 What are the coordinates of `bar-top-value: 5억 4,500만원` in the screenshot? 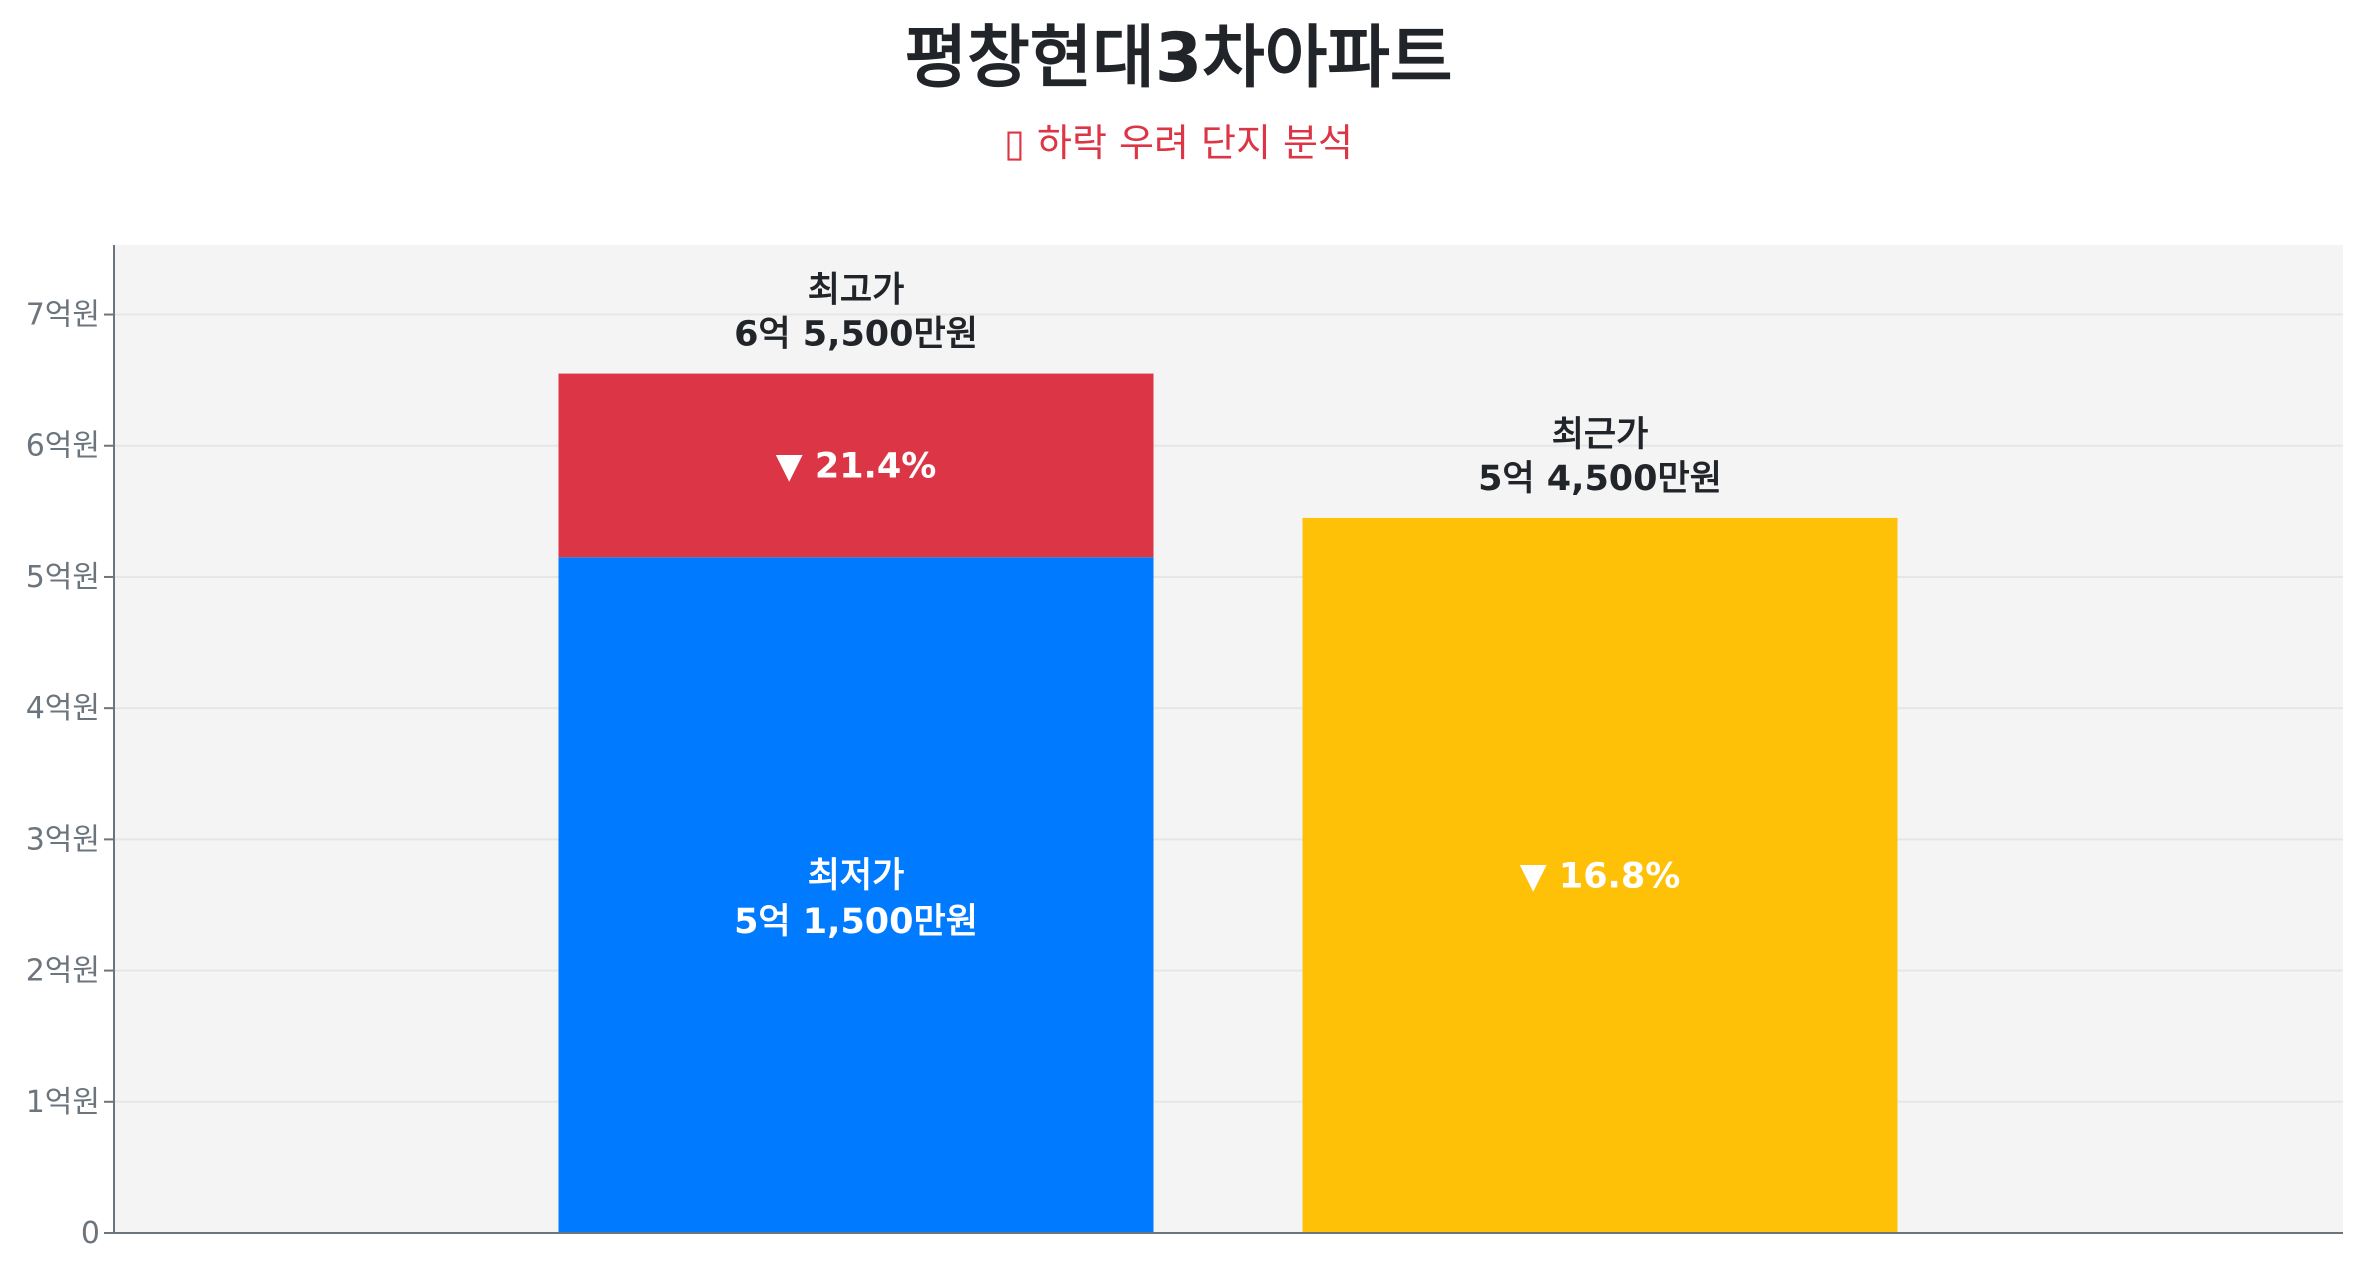 It's located at (1600, 479).